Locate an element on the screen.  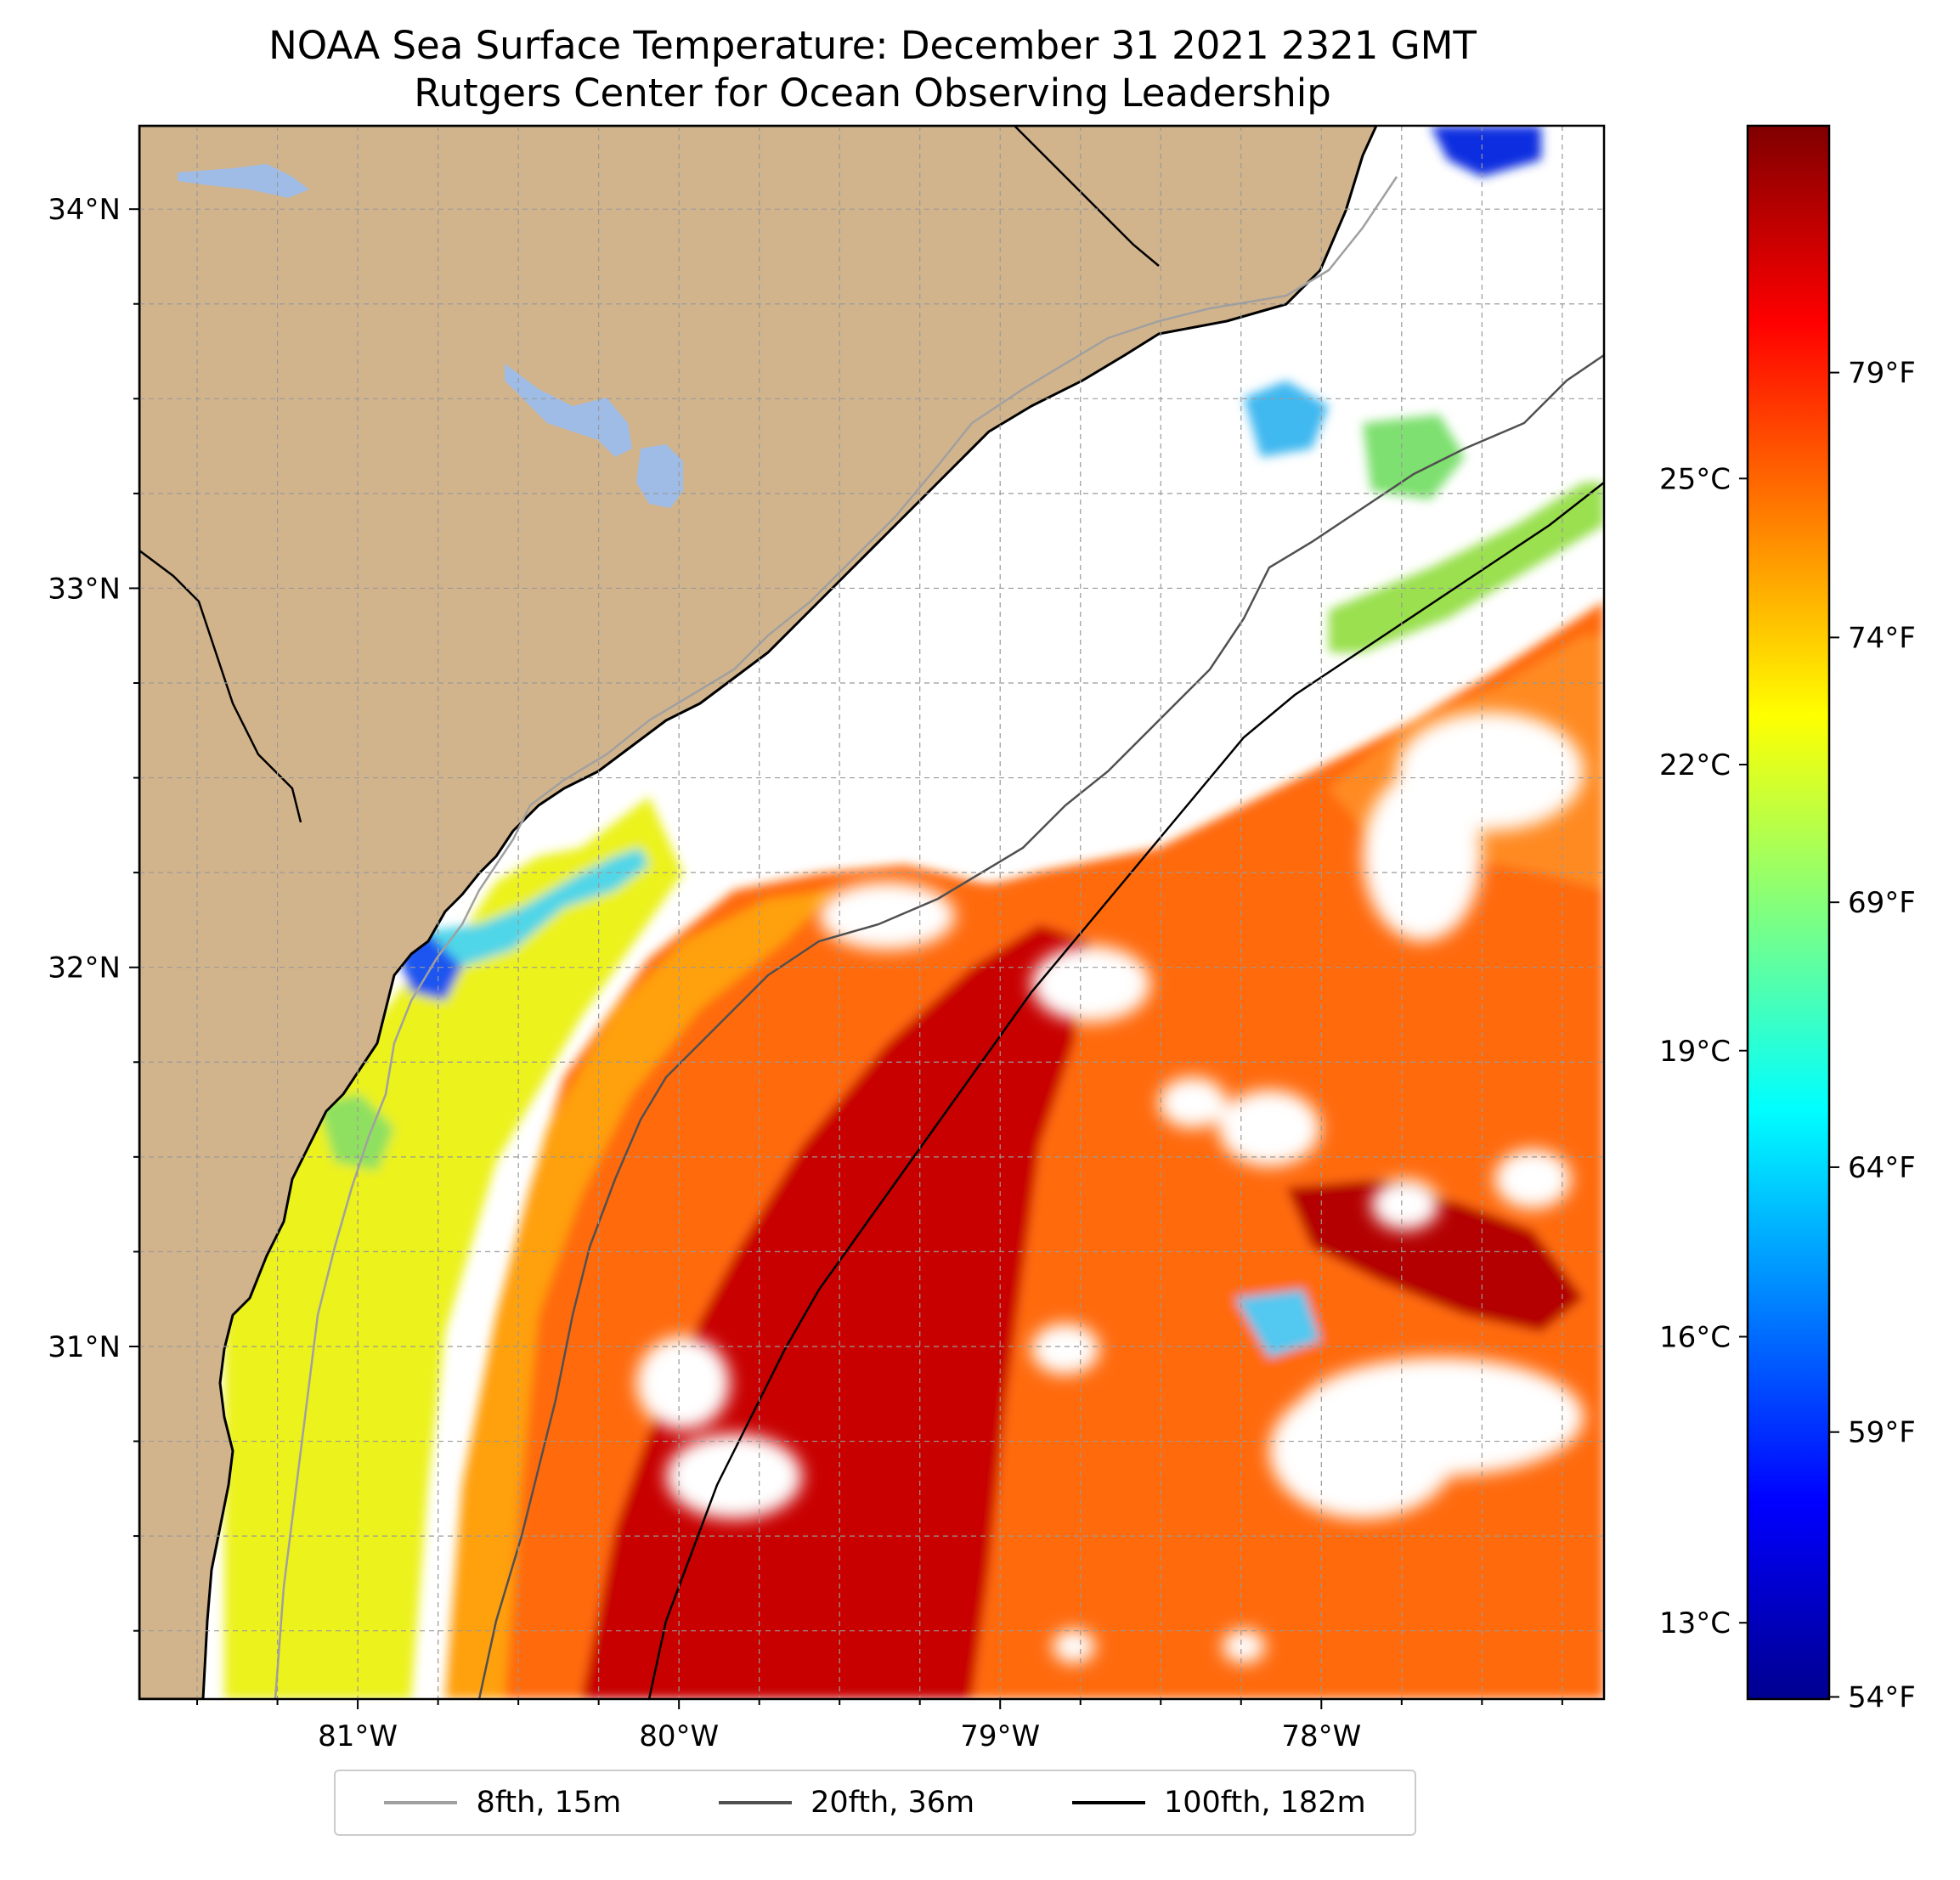
sst-cyan-patch-mid is located at coordinates (1277, 1324).